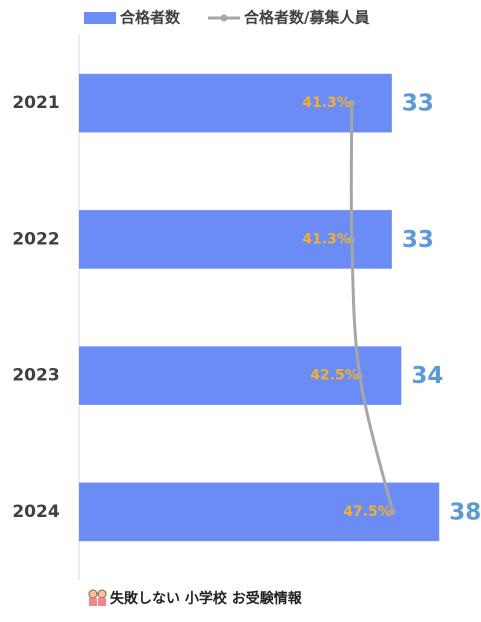  I want to click on bar-value-label: 38, so click(465, 512).